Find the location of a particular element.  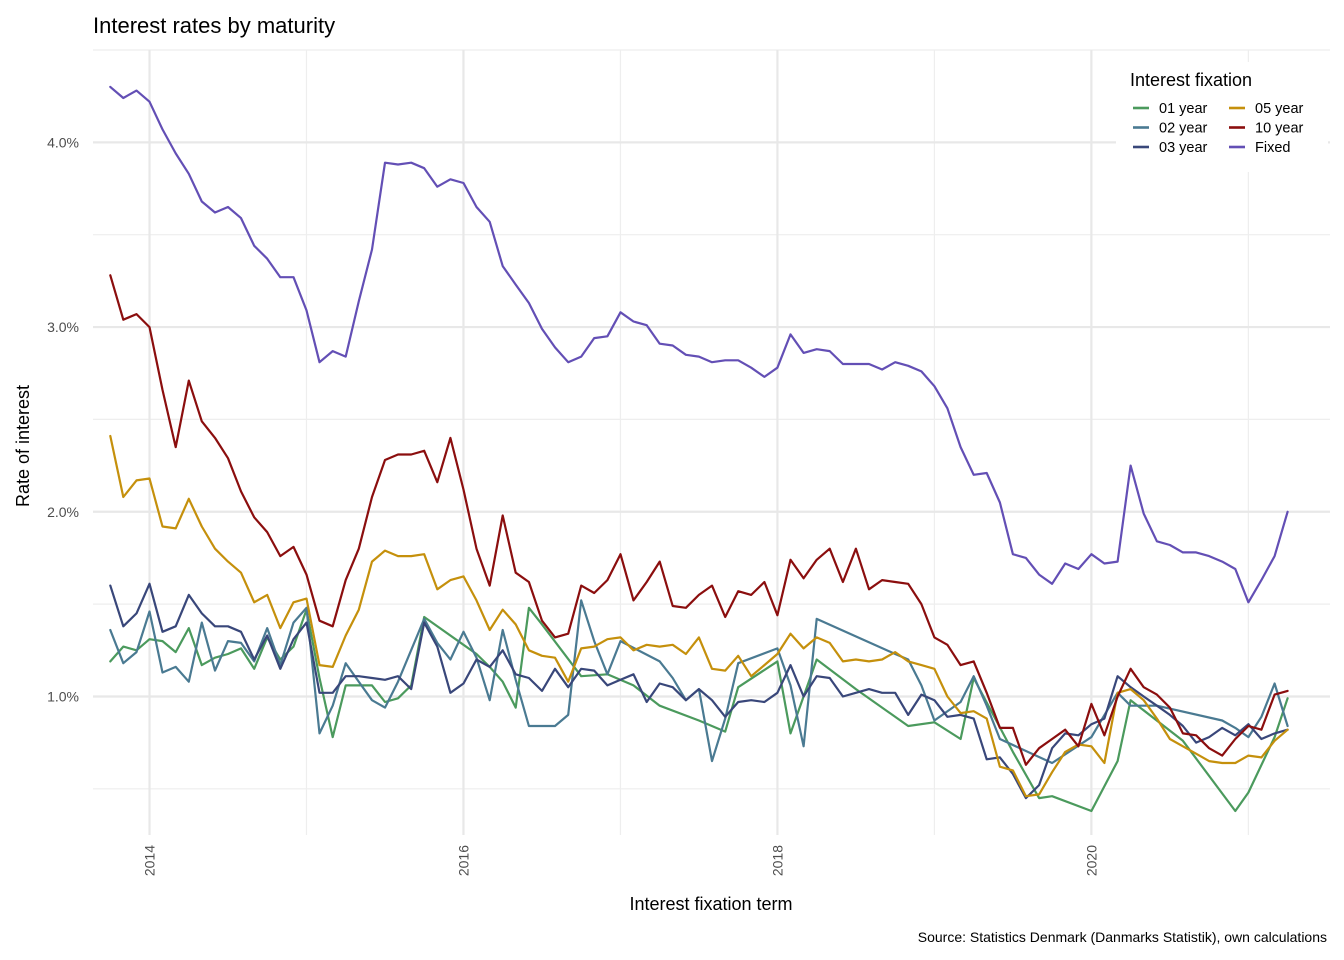

chart-title: Interest rates by maturity is located at coordinates (214, 25).